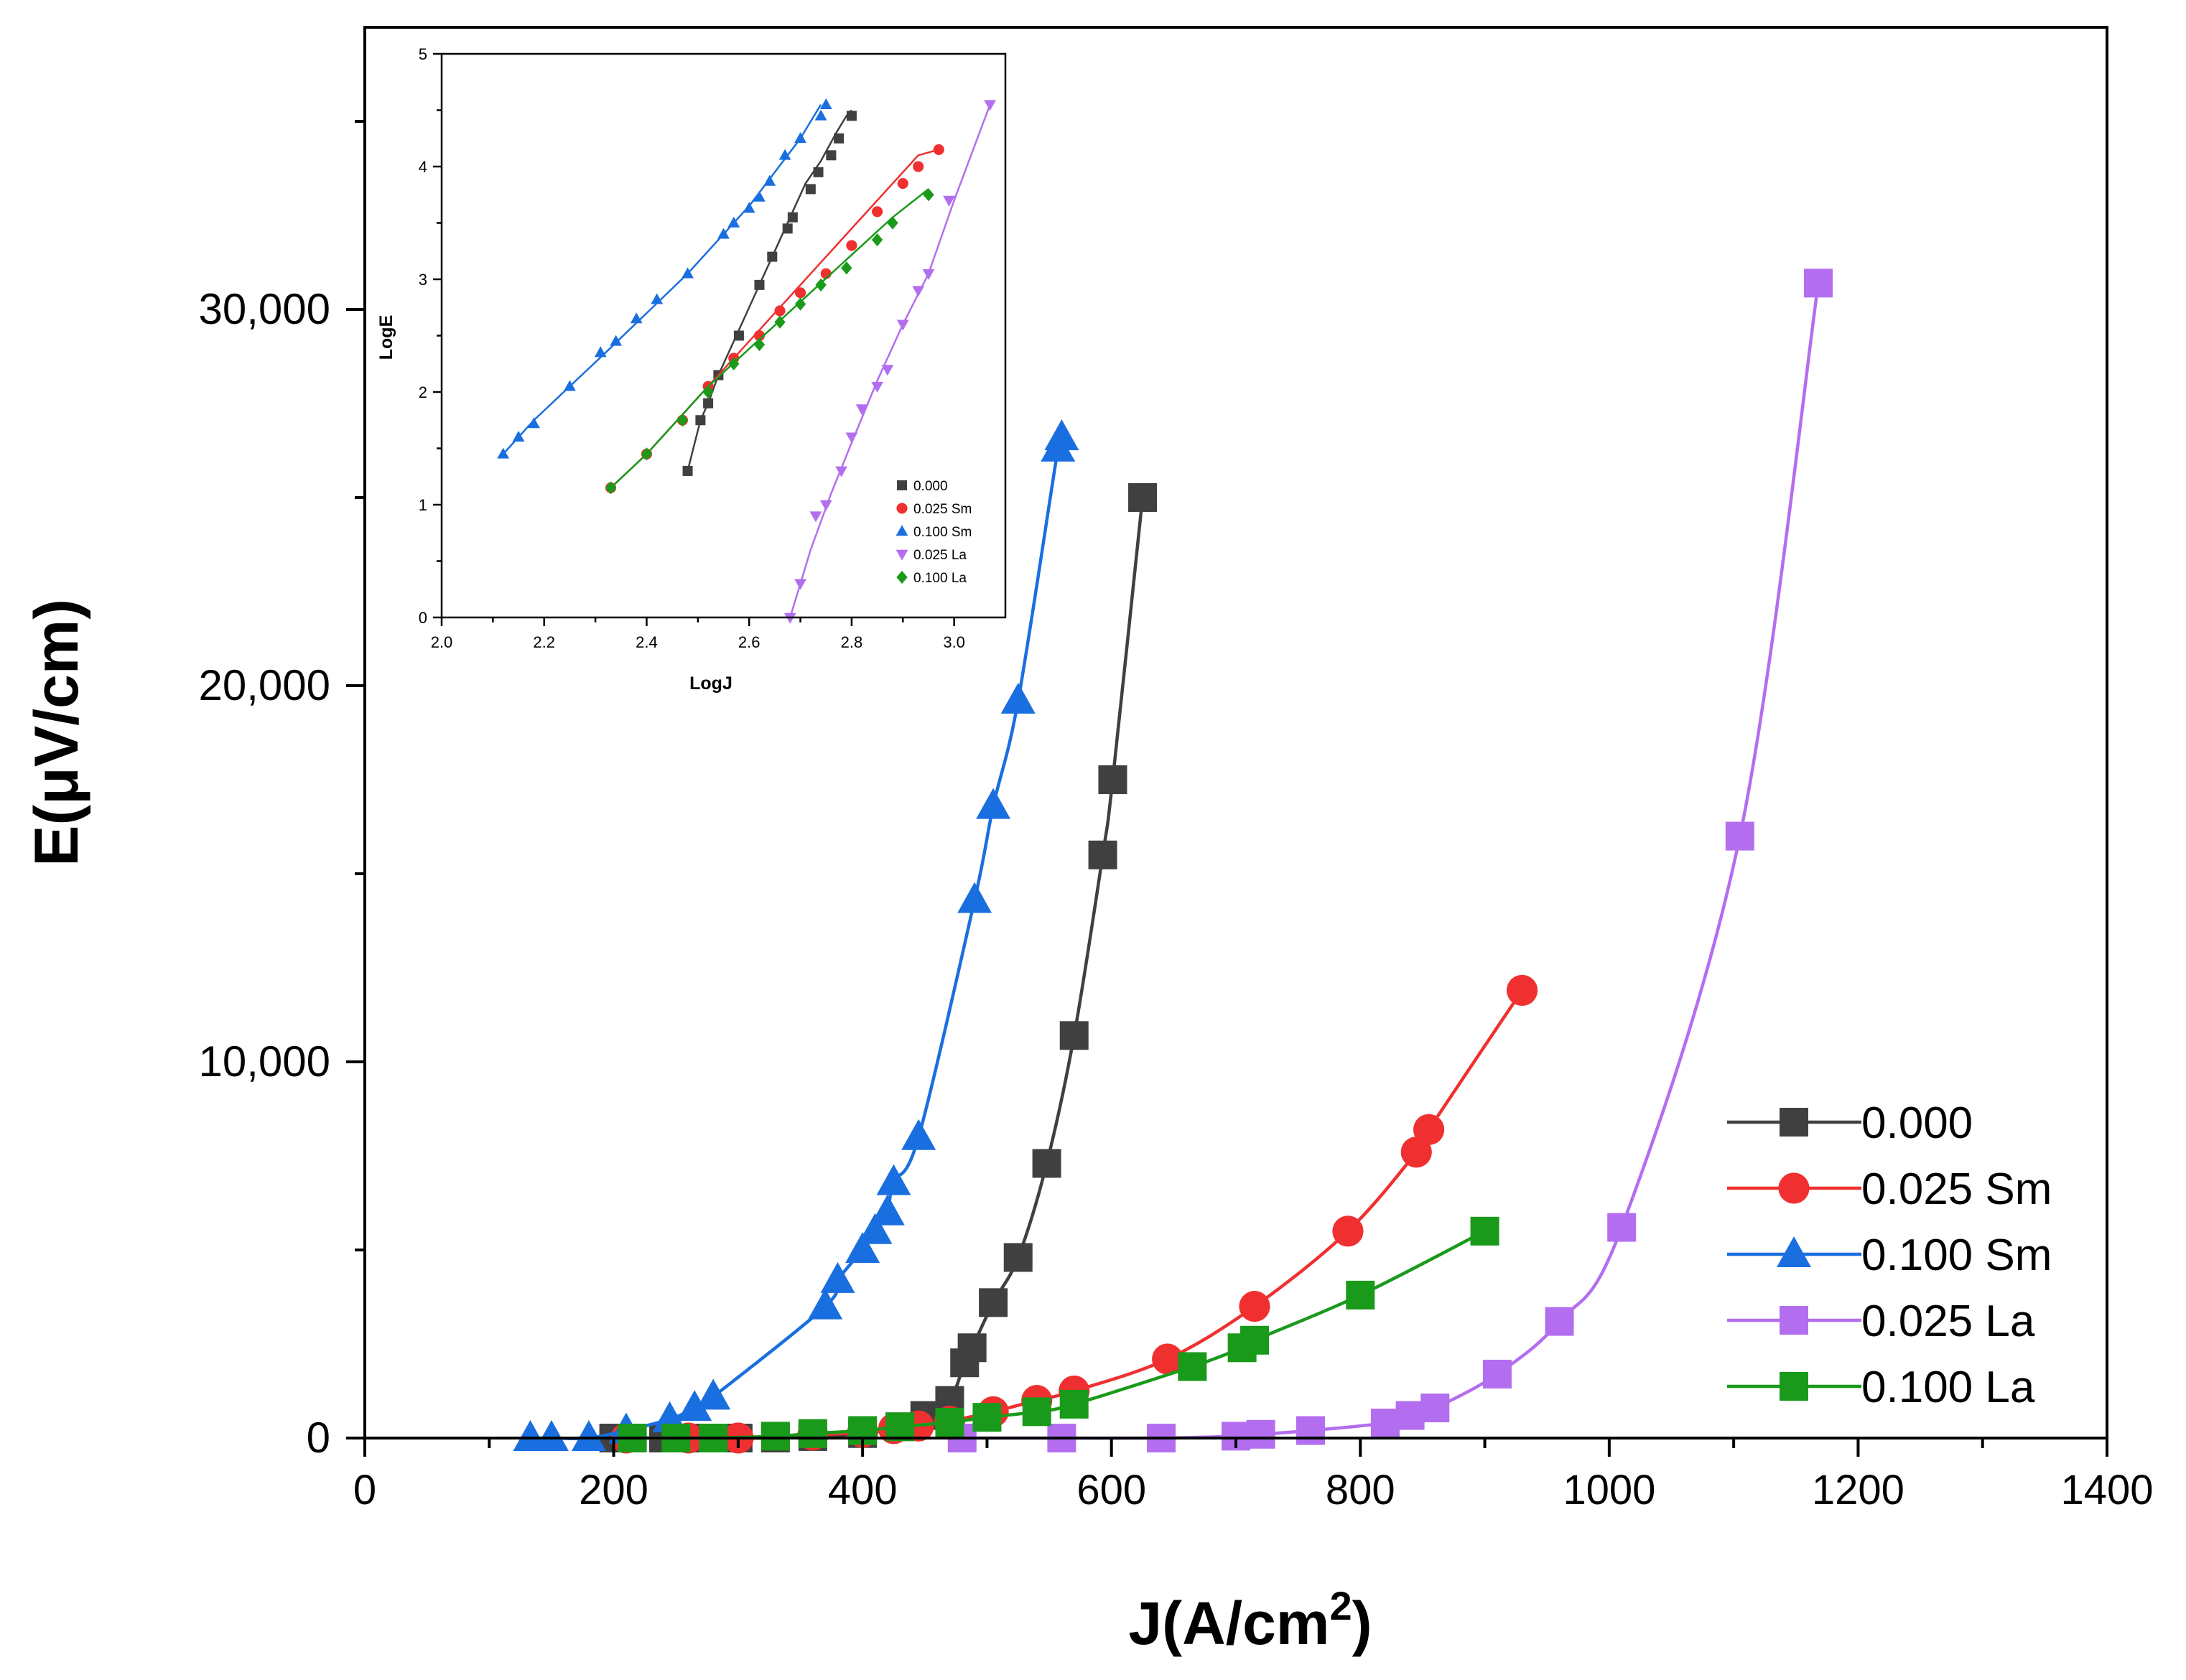  What do you see at coordinates (863, 1490) in the screenshot?
I see `main-x-tick-label-2: 400` at bounding box center [863, 1490].